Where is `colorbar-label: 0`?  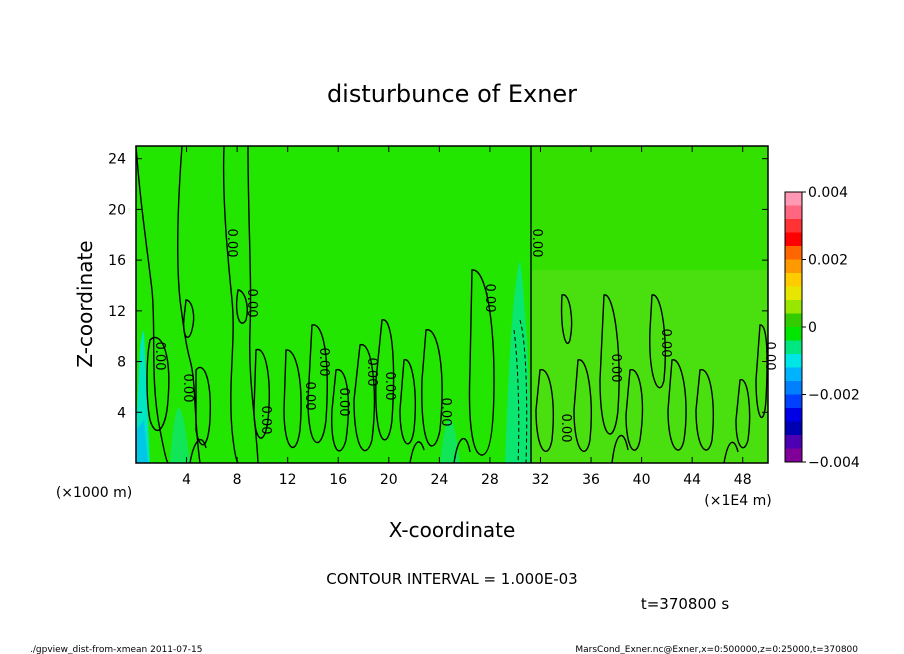 colorbar-label: 0 is located at coordinates (812, 328).